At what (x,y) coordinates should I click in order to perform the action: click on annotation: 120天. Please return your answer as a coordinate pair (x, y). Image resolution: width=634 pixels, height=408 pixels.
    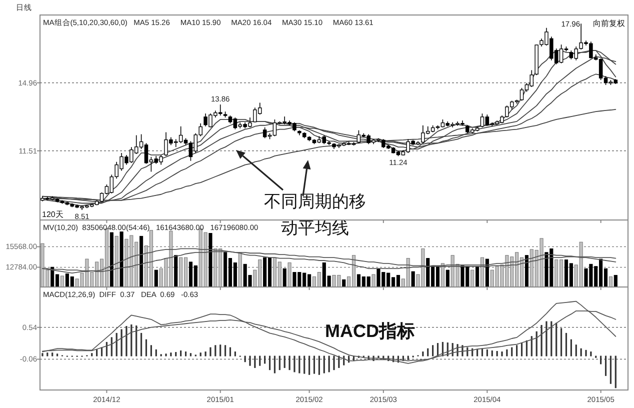
    Looking at the image, I should click on (53, 214).